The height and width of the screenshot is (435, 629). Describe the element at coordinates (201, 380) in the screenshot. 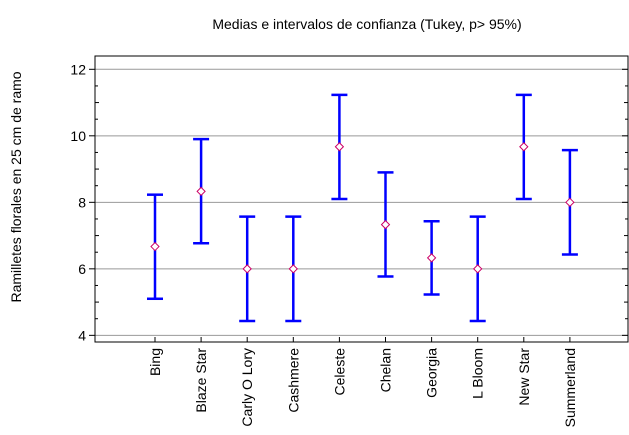

I see `x-tick-label: Blaze Star` at that location.